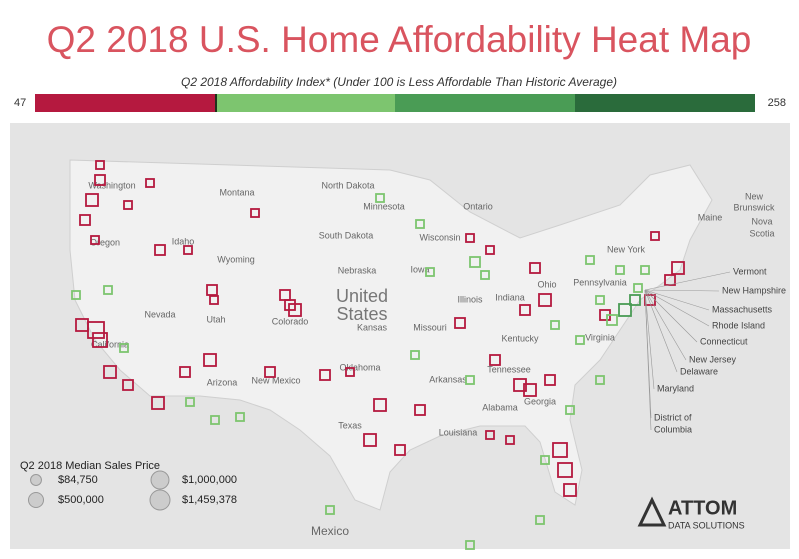 The width and height of the screenshot is (799, 559). Describe the element at coordinates (710, 217) in the screenshot. I see `region-label: Maine` at that location.